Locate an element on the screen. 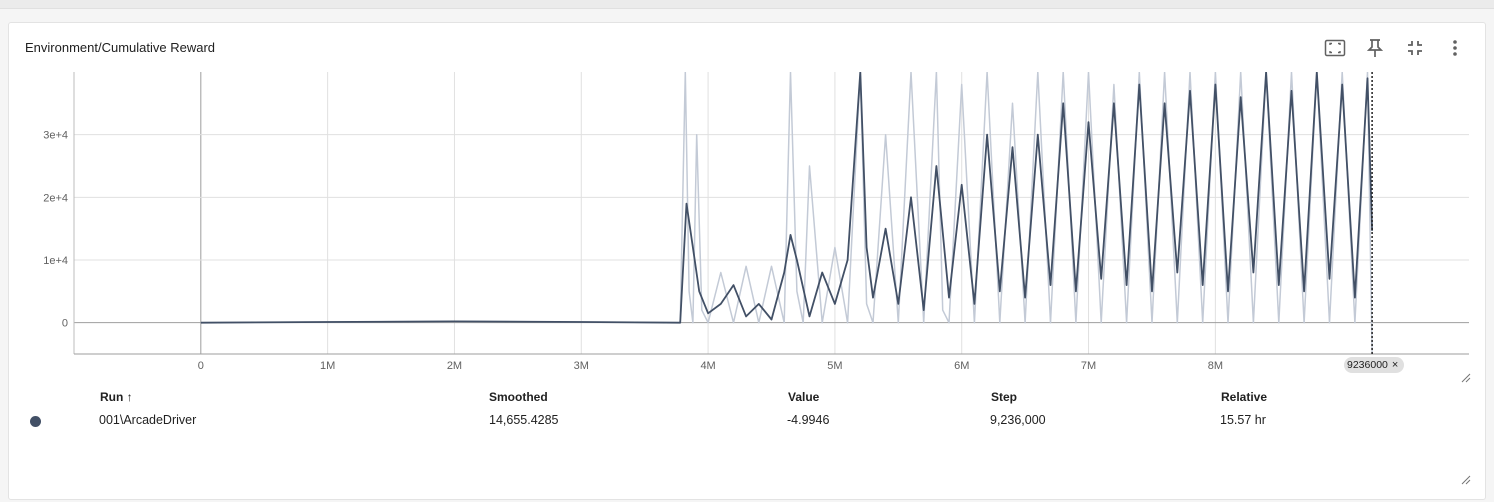 Image resolution: width=1494 pixels, height=502 pixels. x-tick-label: 8M is located at coordinates (1215, 366).